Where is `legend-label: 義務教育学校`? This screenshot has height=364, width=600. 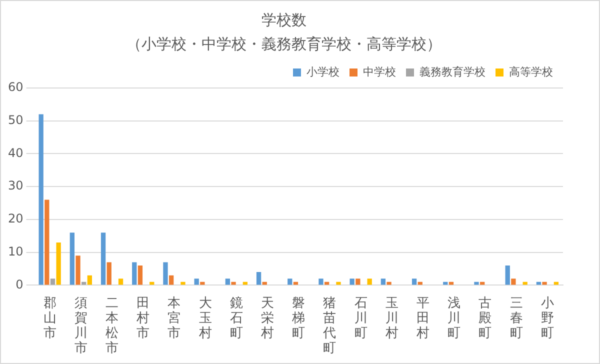
legend-label: 義務教育学校 is located at coordinates (453, 71).